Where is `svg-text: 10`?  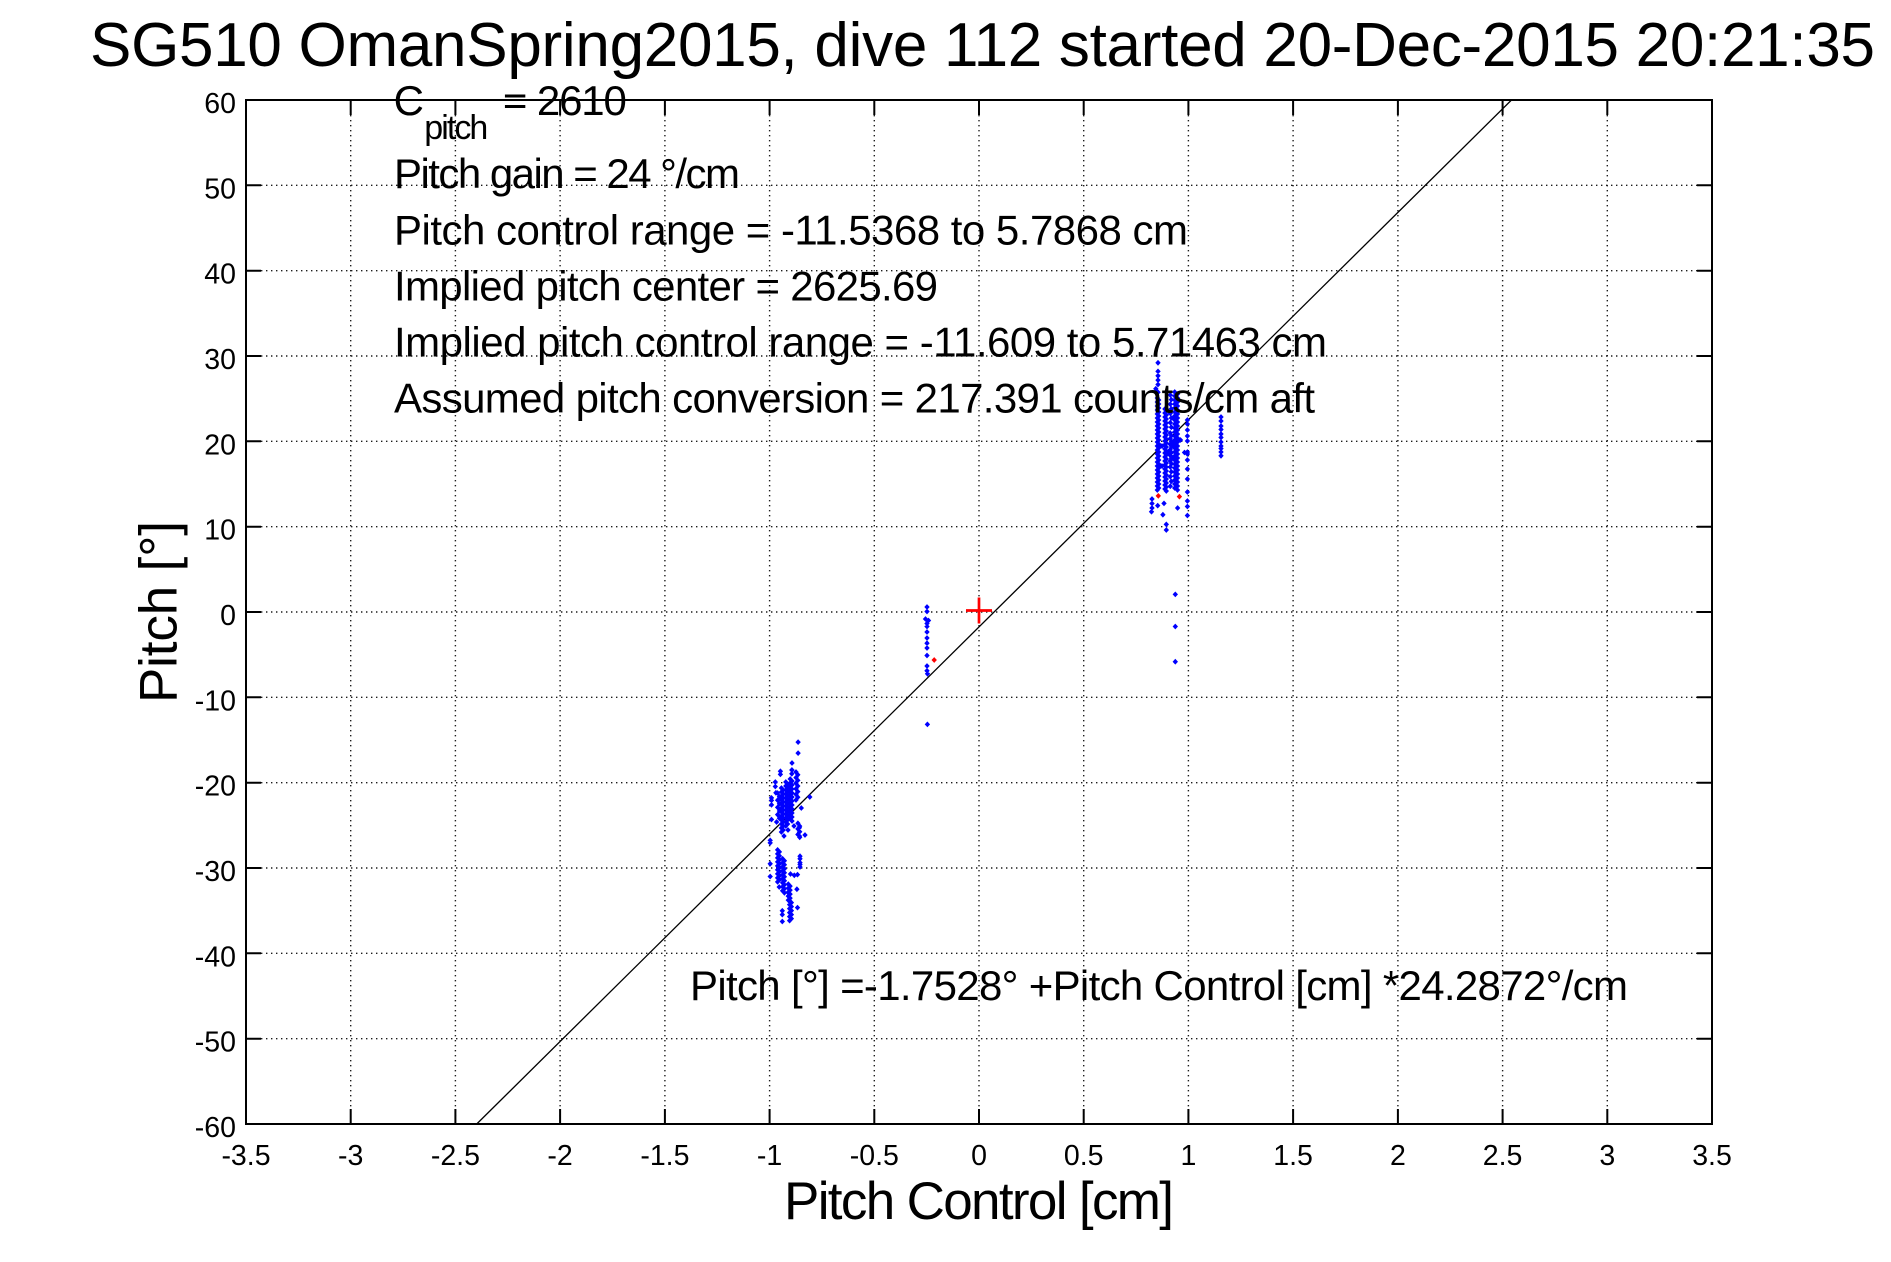 svg-text: 10 is located at coordinates (220, 531).